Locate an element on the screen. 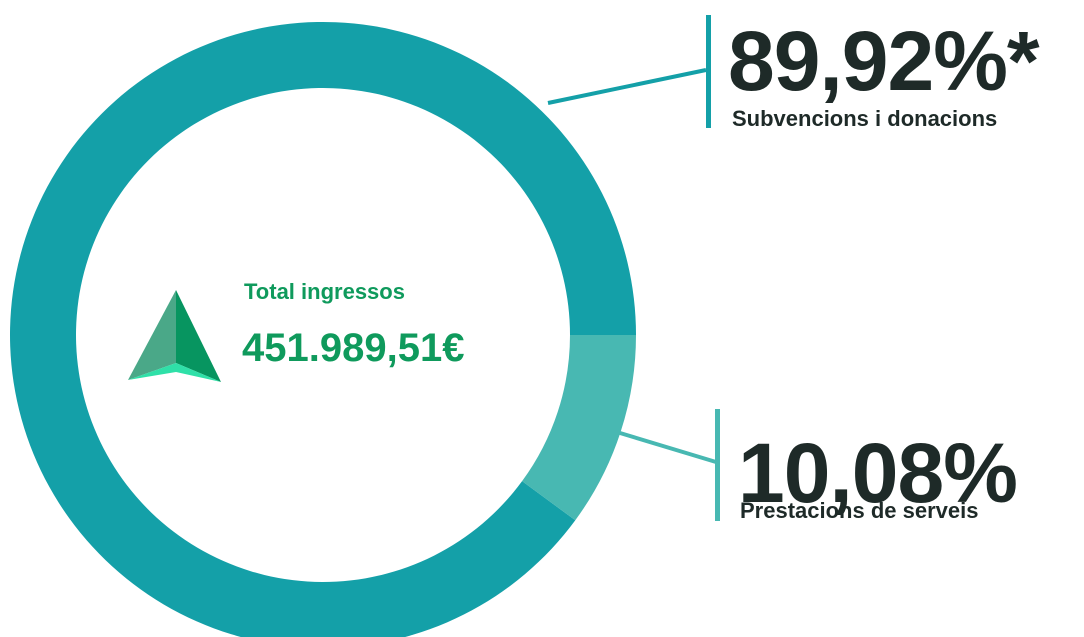  value-label: 89,92%* is located at coordinates (884, 61).